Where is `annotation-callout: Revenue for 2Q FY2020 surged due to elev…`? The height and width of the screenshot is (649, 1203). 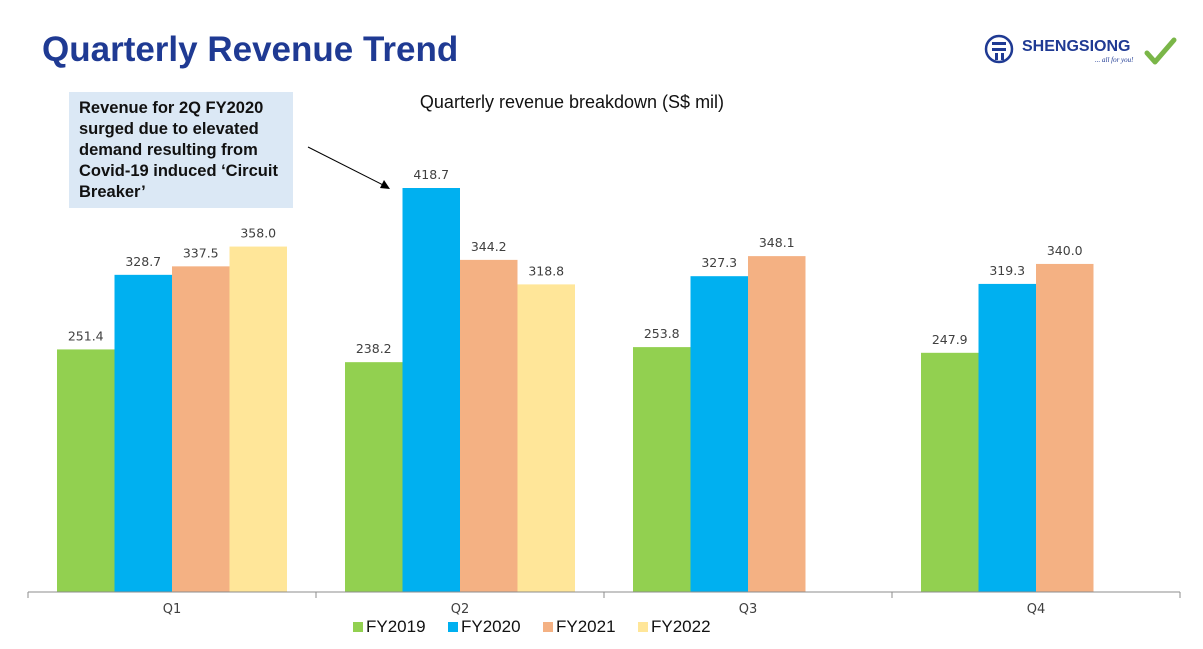 annotation-callout: Revenue for 2Q FY2020 surged due to elev… is located at coordinates (181, 150).